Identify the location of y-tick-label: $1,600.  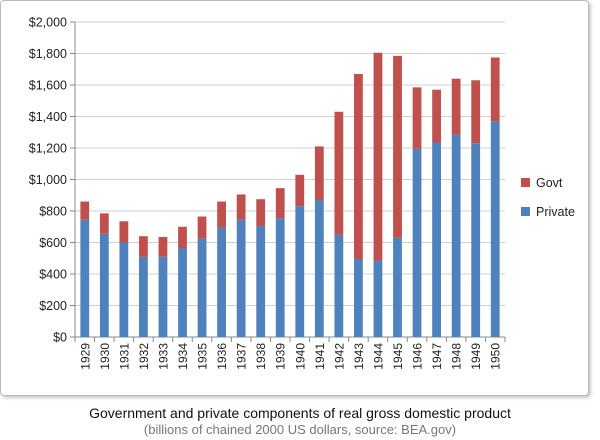
(48, 86).